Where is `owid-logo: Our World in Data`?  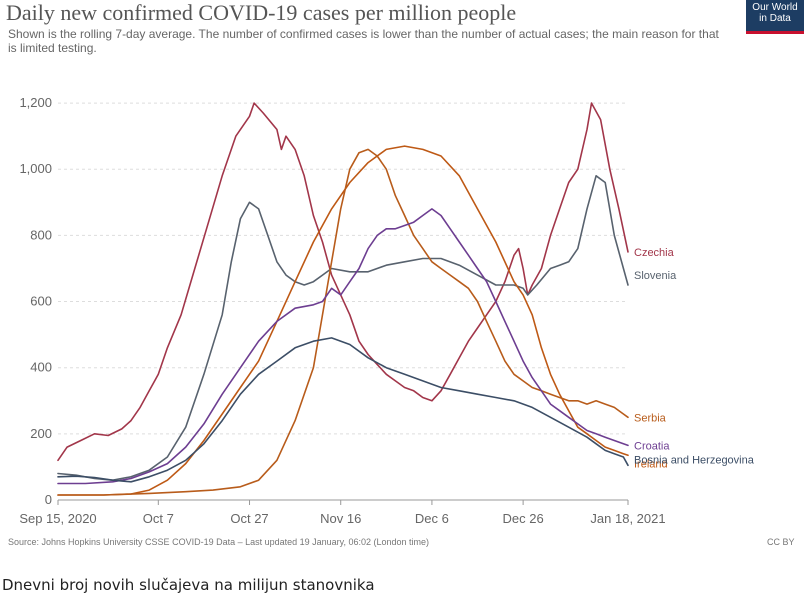 owid-logo: Our World in Data is located at coordinates (775, 17).